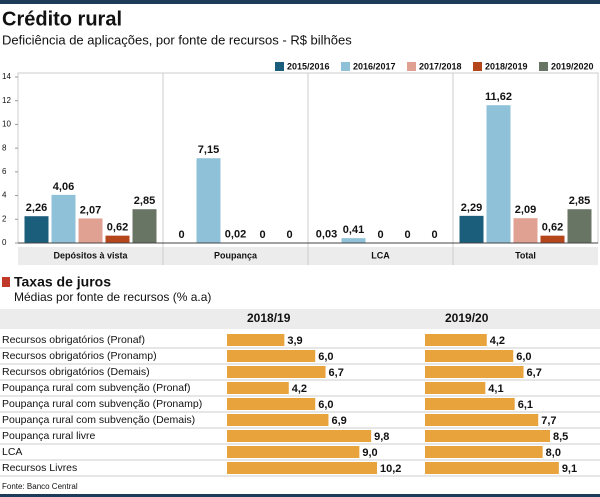  What do you see at coordinates (39, 468) in the screenshot?
I see `category-label: Recursos Livres` at bounding box center [39, 468].